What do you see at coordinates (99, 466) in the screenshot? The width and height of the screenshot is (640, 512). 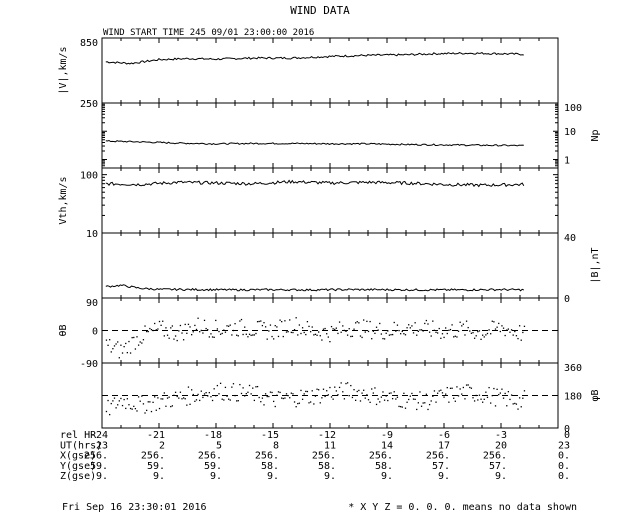 I see `x-row-value: 59.` at bounding box center [99, 466].